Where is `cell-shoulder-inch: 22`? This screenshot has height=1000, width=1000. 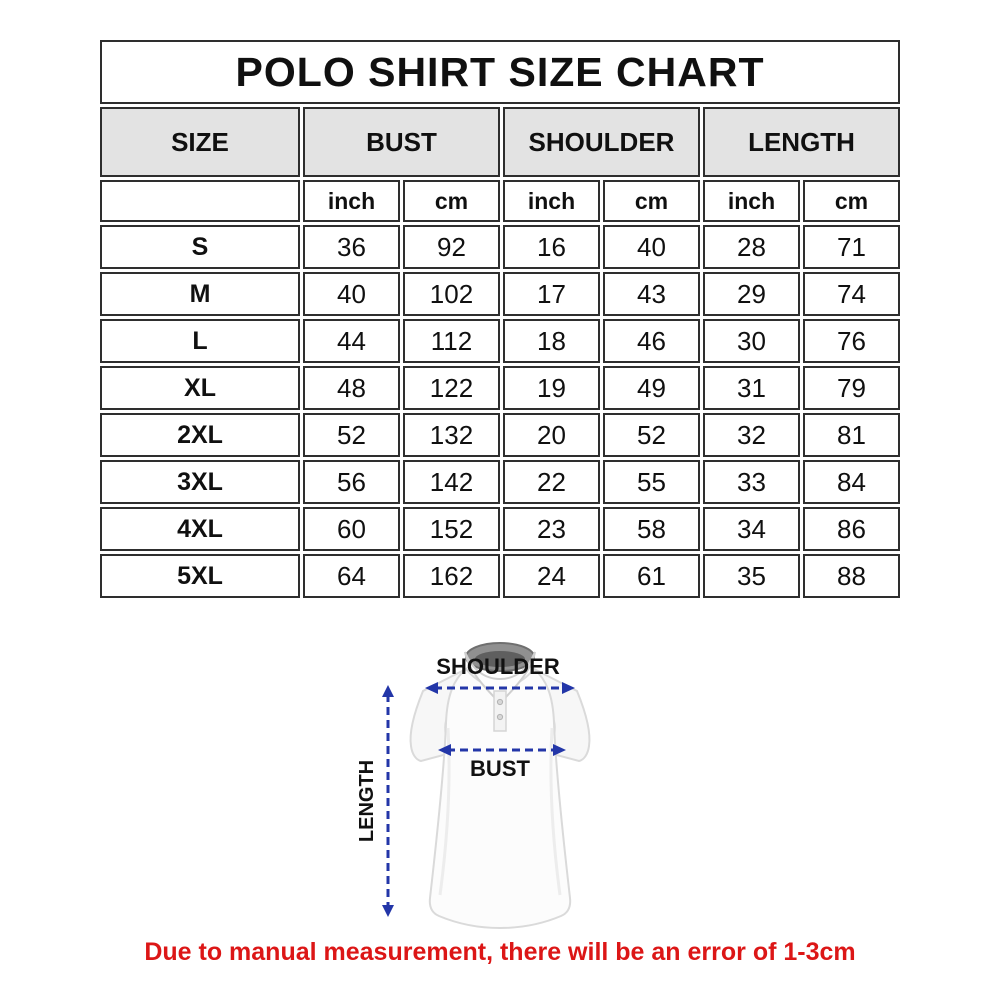 cell-shoulder-inch: 22 is located at coordinates (551, 482).